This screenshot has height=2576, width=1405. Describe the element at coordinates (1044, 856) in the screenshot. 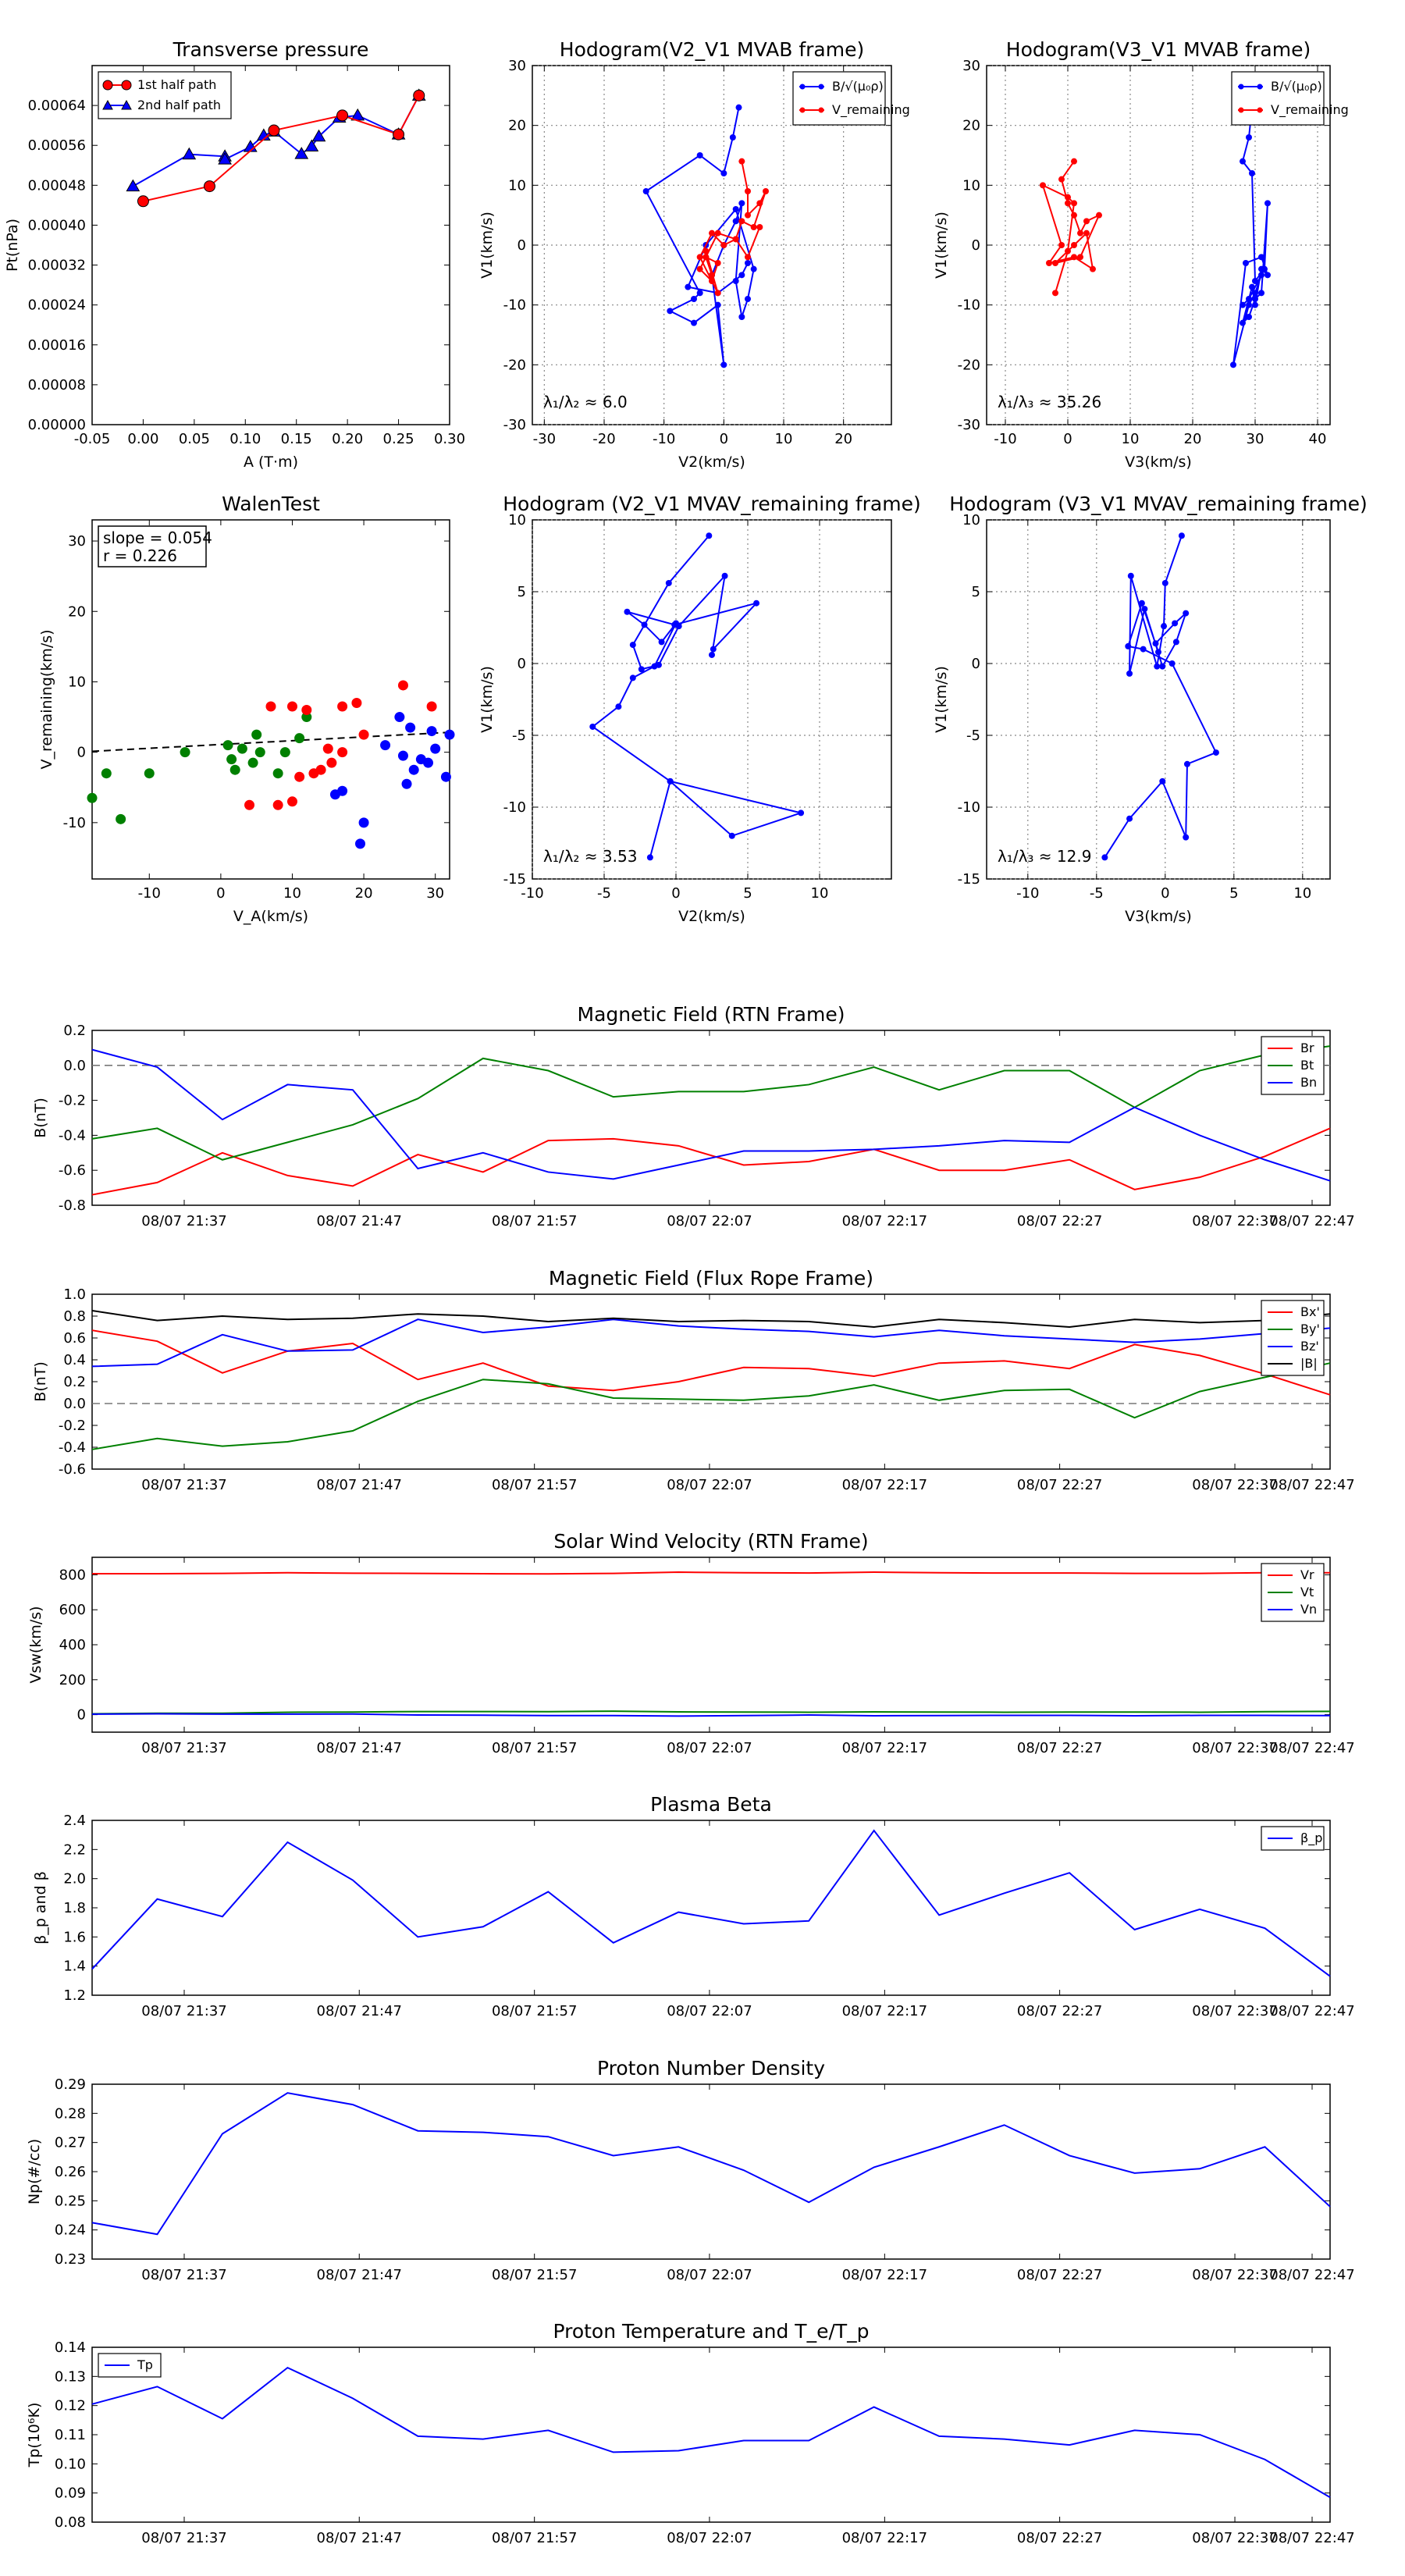

I see `eigenvalue-ratio: λ₁/λ₃ ≈ 12.9` at that location.